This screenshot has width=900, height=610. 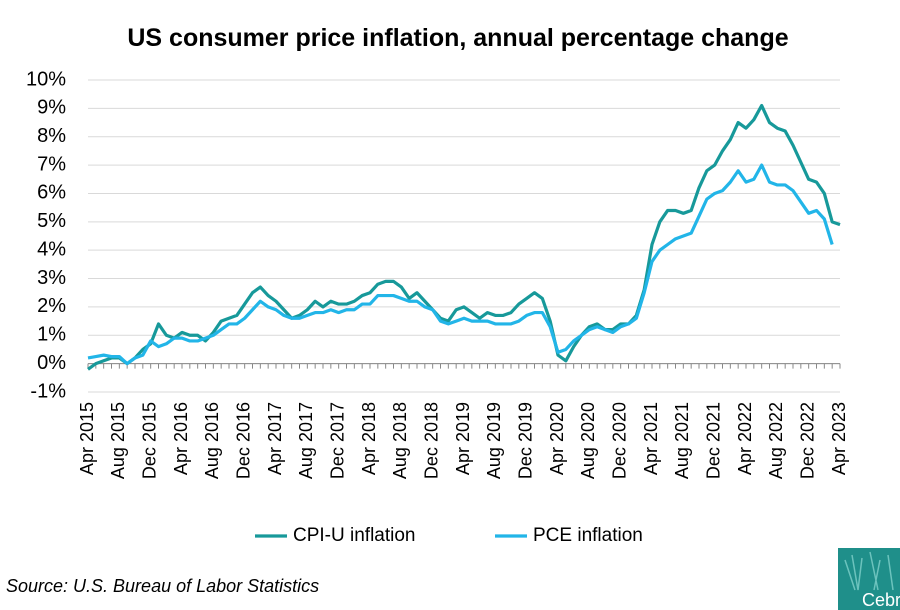 I want to click on y-tick-label: 9%, so click(x=51, y=108).